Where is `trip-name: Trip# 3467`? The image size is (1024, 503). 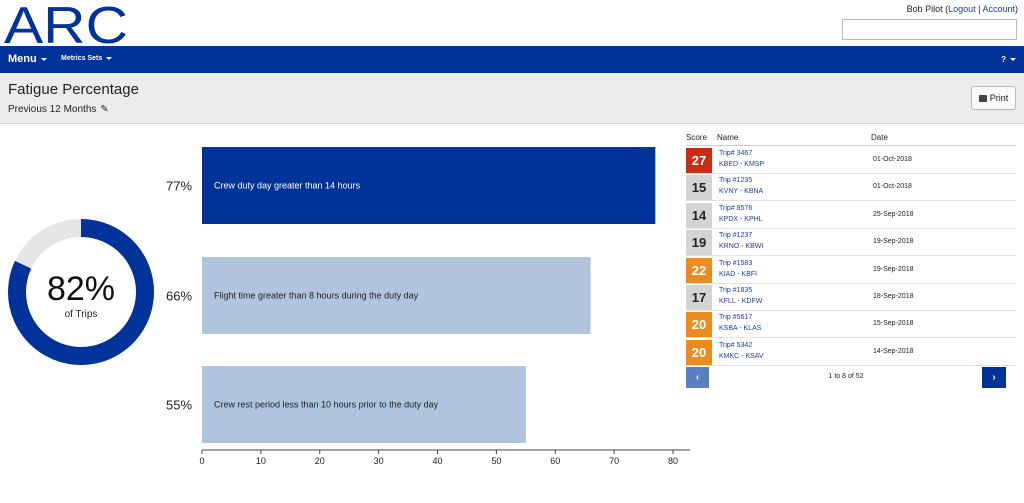 trip-name: Trip# 3467 is located at coordinates (736, 153).